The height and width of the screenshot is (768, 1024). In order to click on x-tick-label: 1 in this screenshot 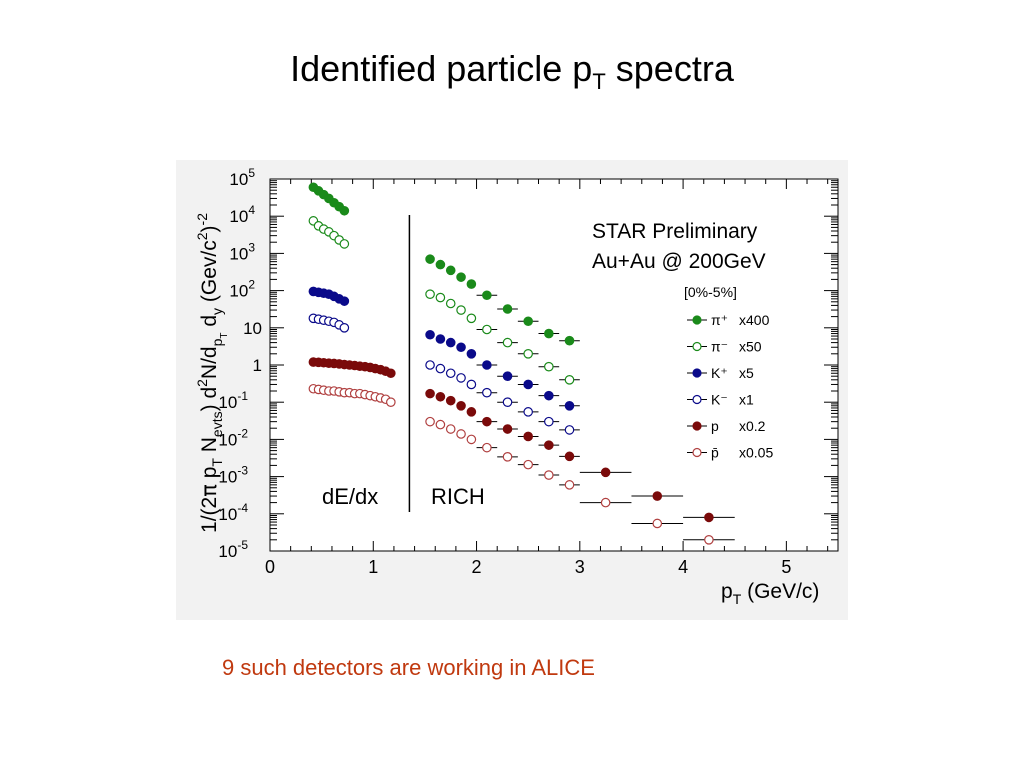, I will do `click(373, 567)`.